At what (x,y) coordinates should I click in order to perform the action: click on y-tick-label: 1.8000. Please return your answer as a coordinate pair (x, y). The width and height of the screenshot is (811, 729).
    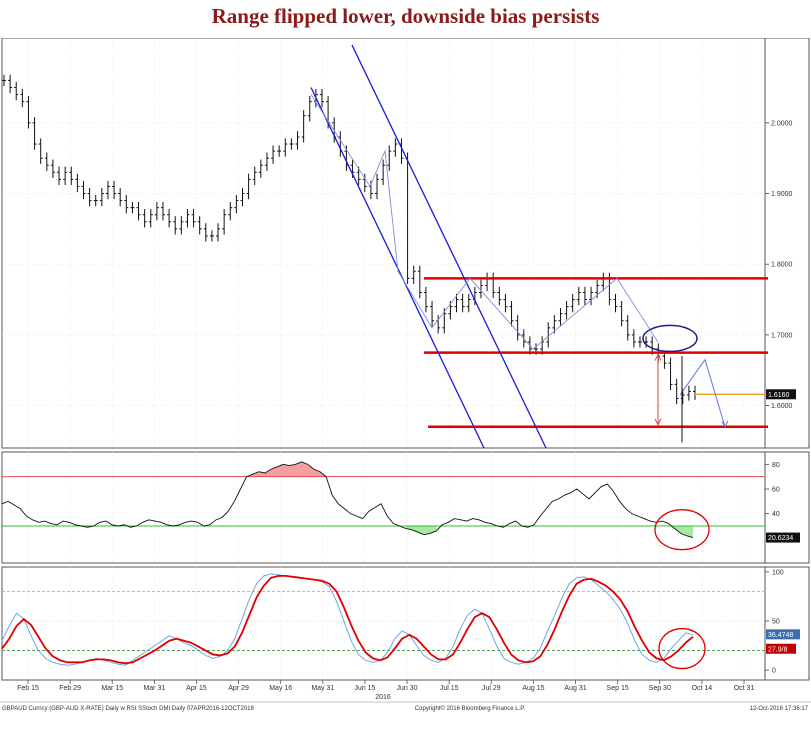
    Looking at the image, I should click on (782, 265).